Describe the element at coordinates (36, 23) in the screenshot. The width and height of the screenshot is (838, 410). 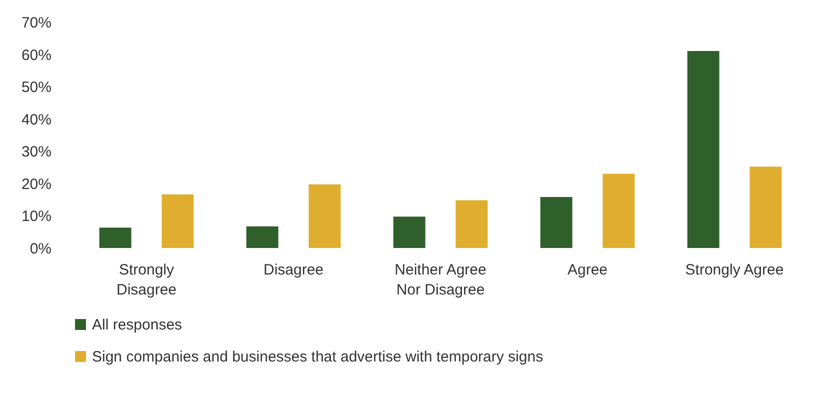
I see `y-tick-label: 70%` at that location.